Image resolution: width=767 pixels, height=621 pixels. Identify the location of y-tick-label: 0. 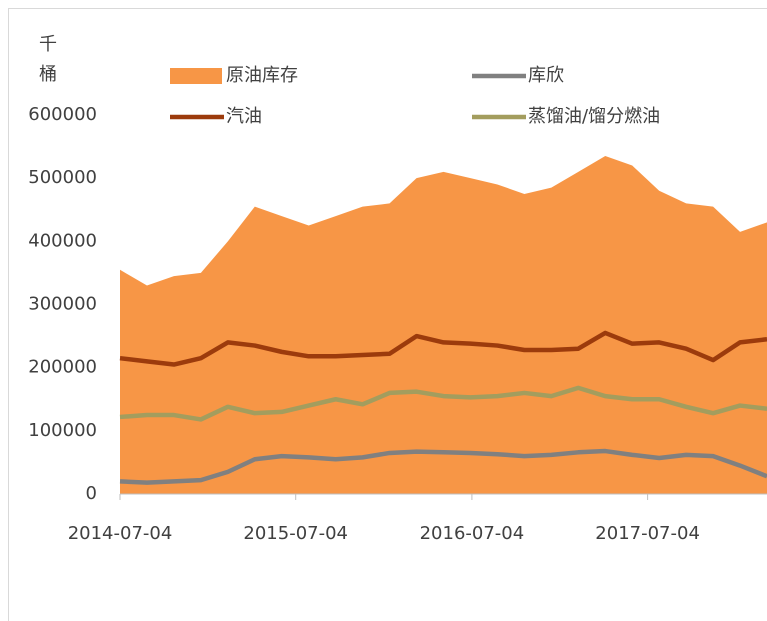
(91, 493).